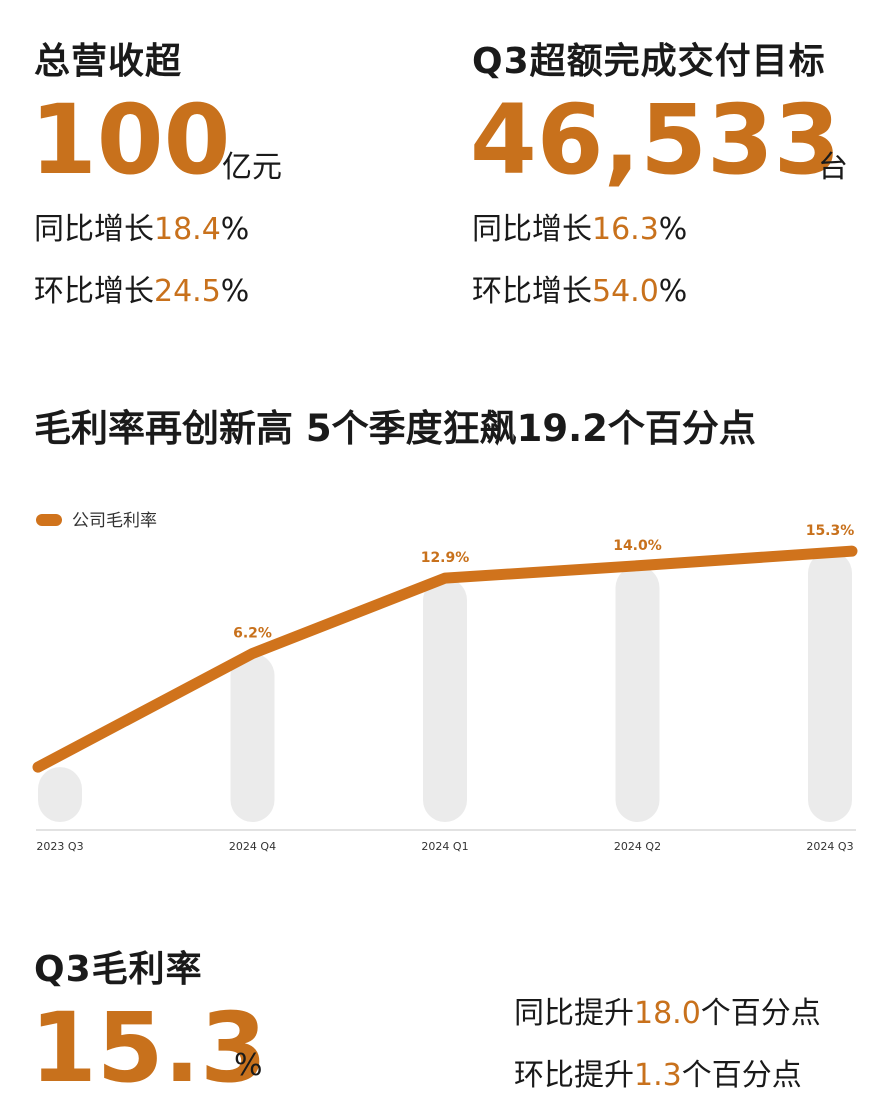  What do you see at coordinates (148, 1048) in the screenshot?
I see `margin-value: 15.3` at bounding box center [148, 1048].